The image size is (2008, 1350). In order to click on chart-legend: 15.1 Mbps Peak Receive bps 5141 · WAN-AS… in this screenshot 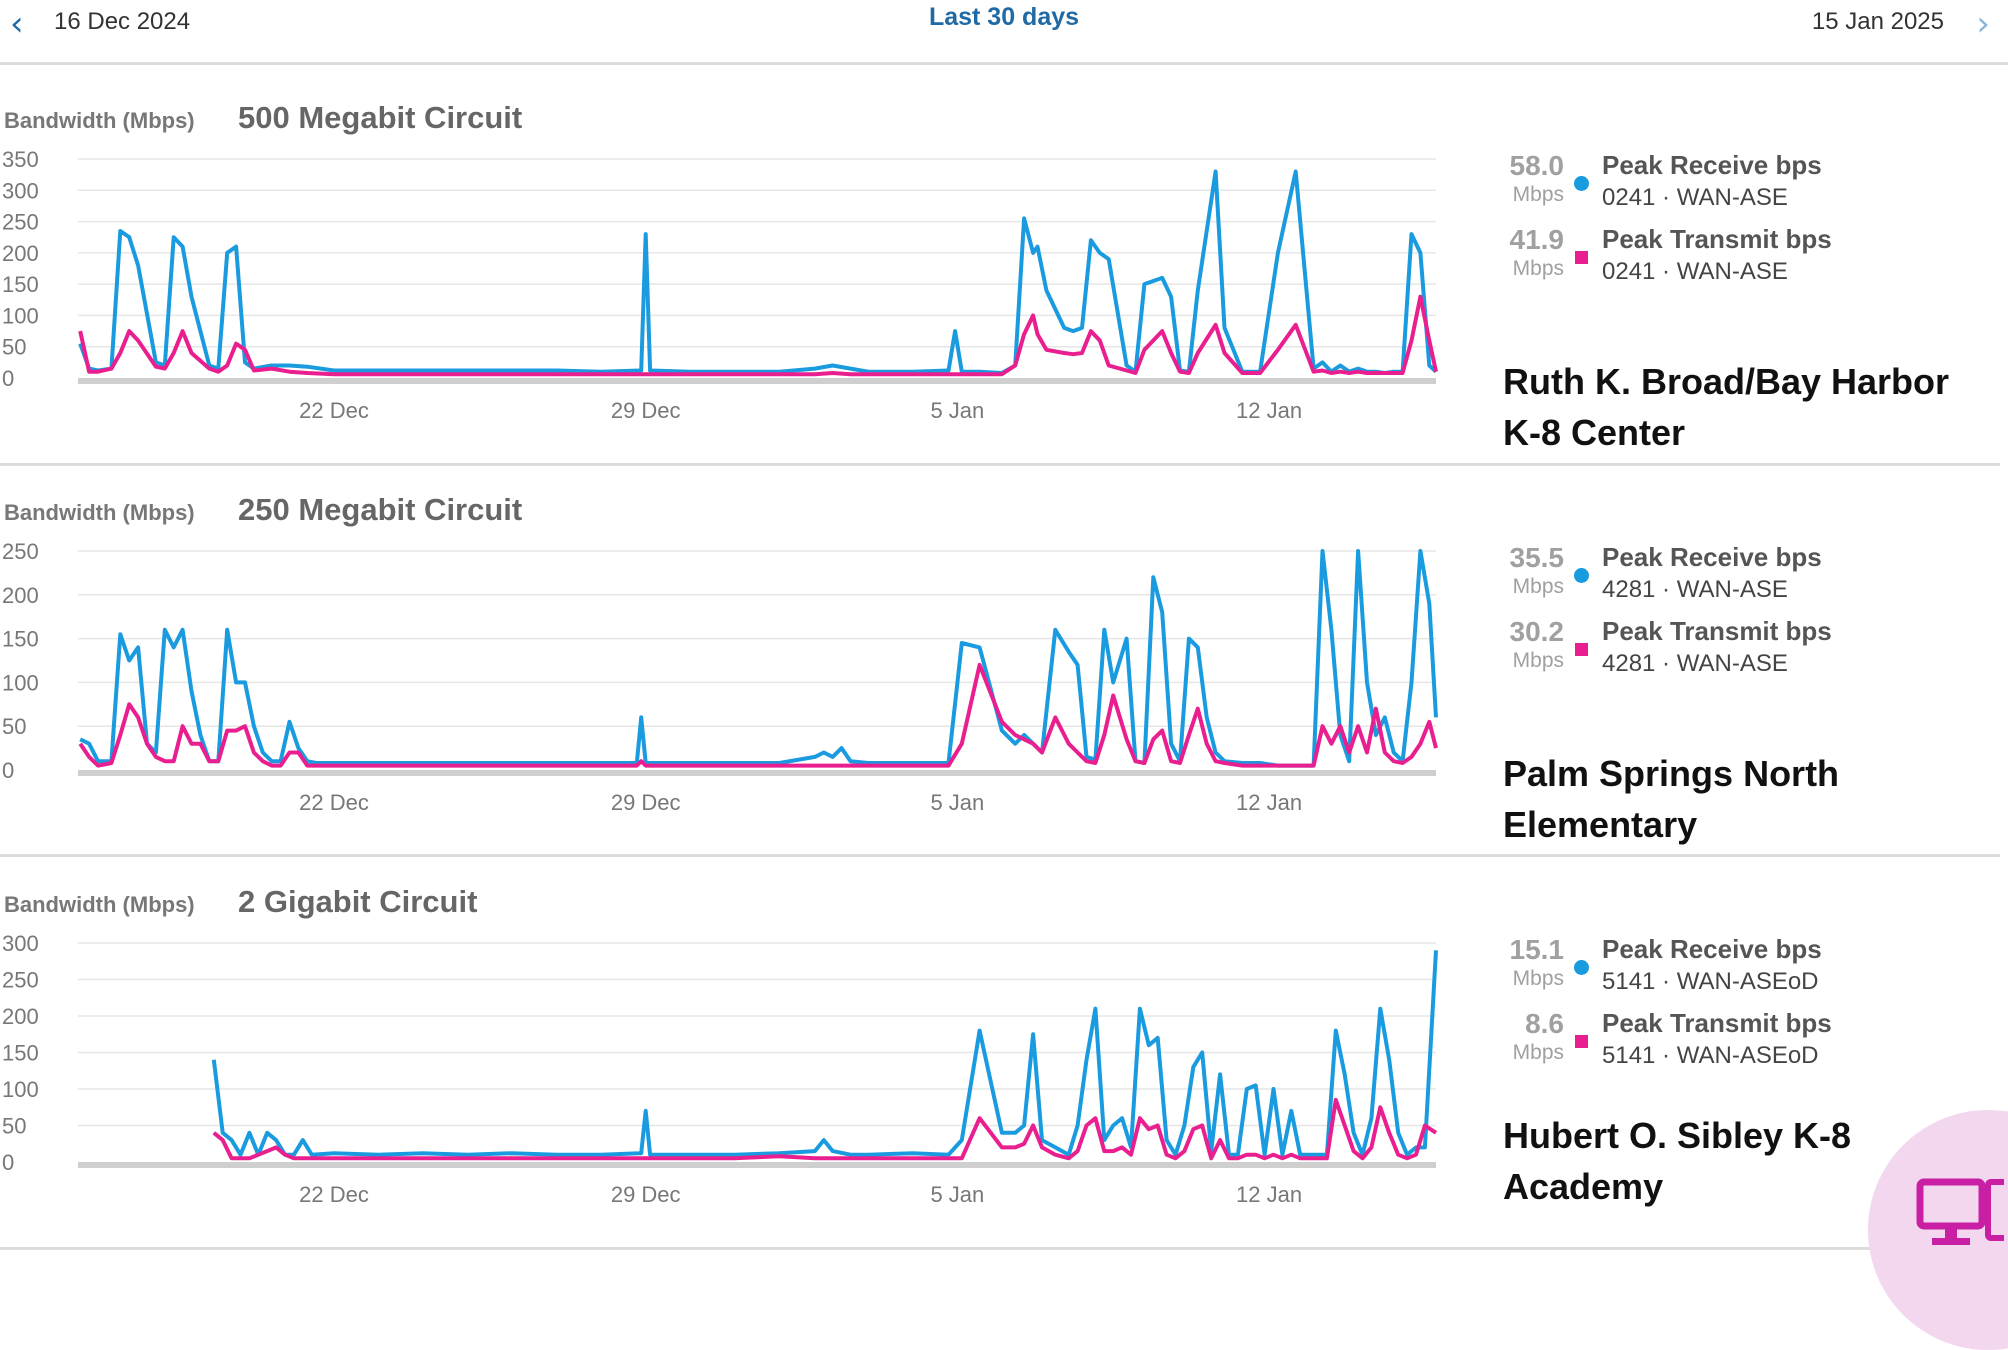, I will do `click(1750, 1004)`.